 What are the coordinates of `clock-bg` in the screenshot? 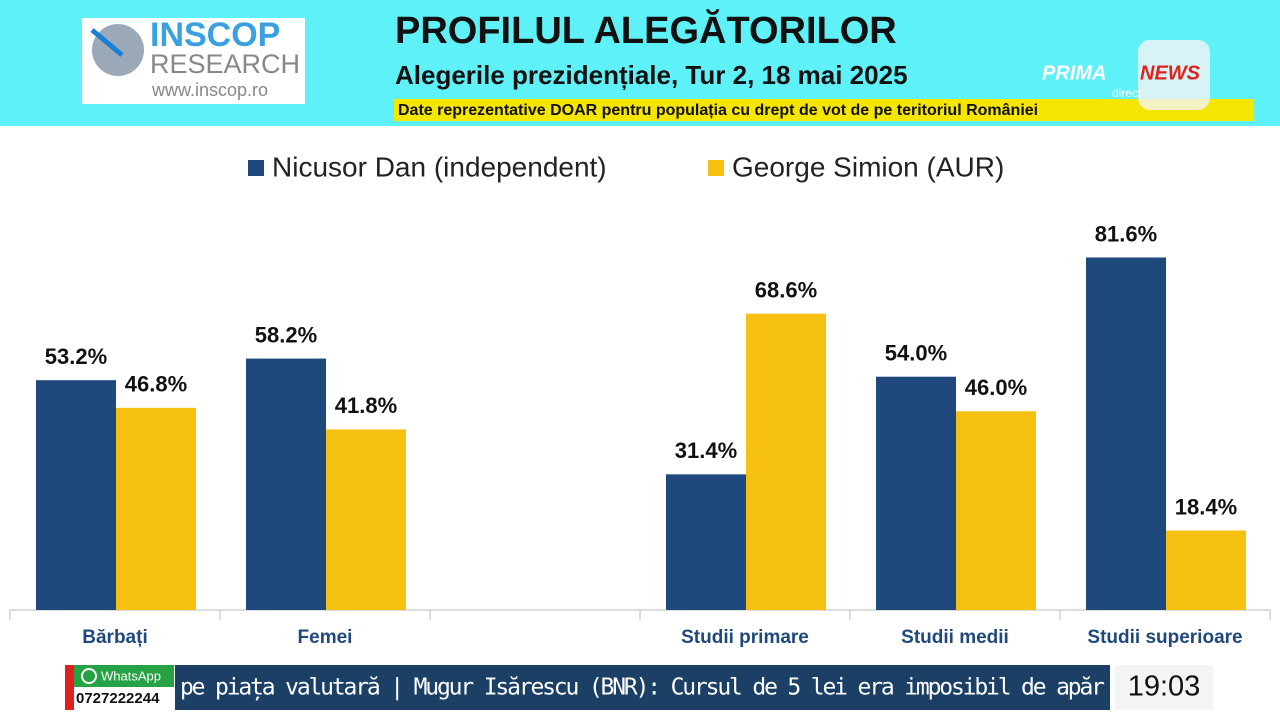 It's located at (1164, 687).